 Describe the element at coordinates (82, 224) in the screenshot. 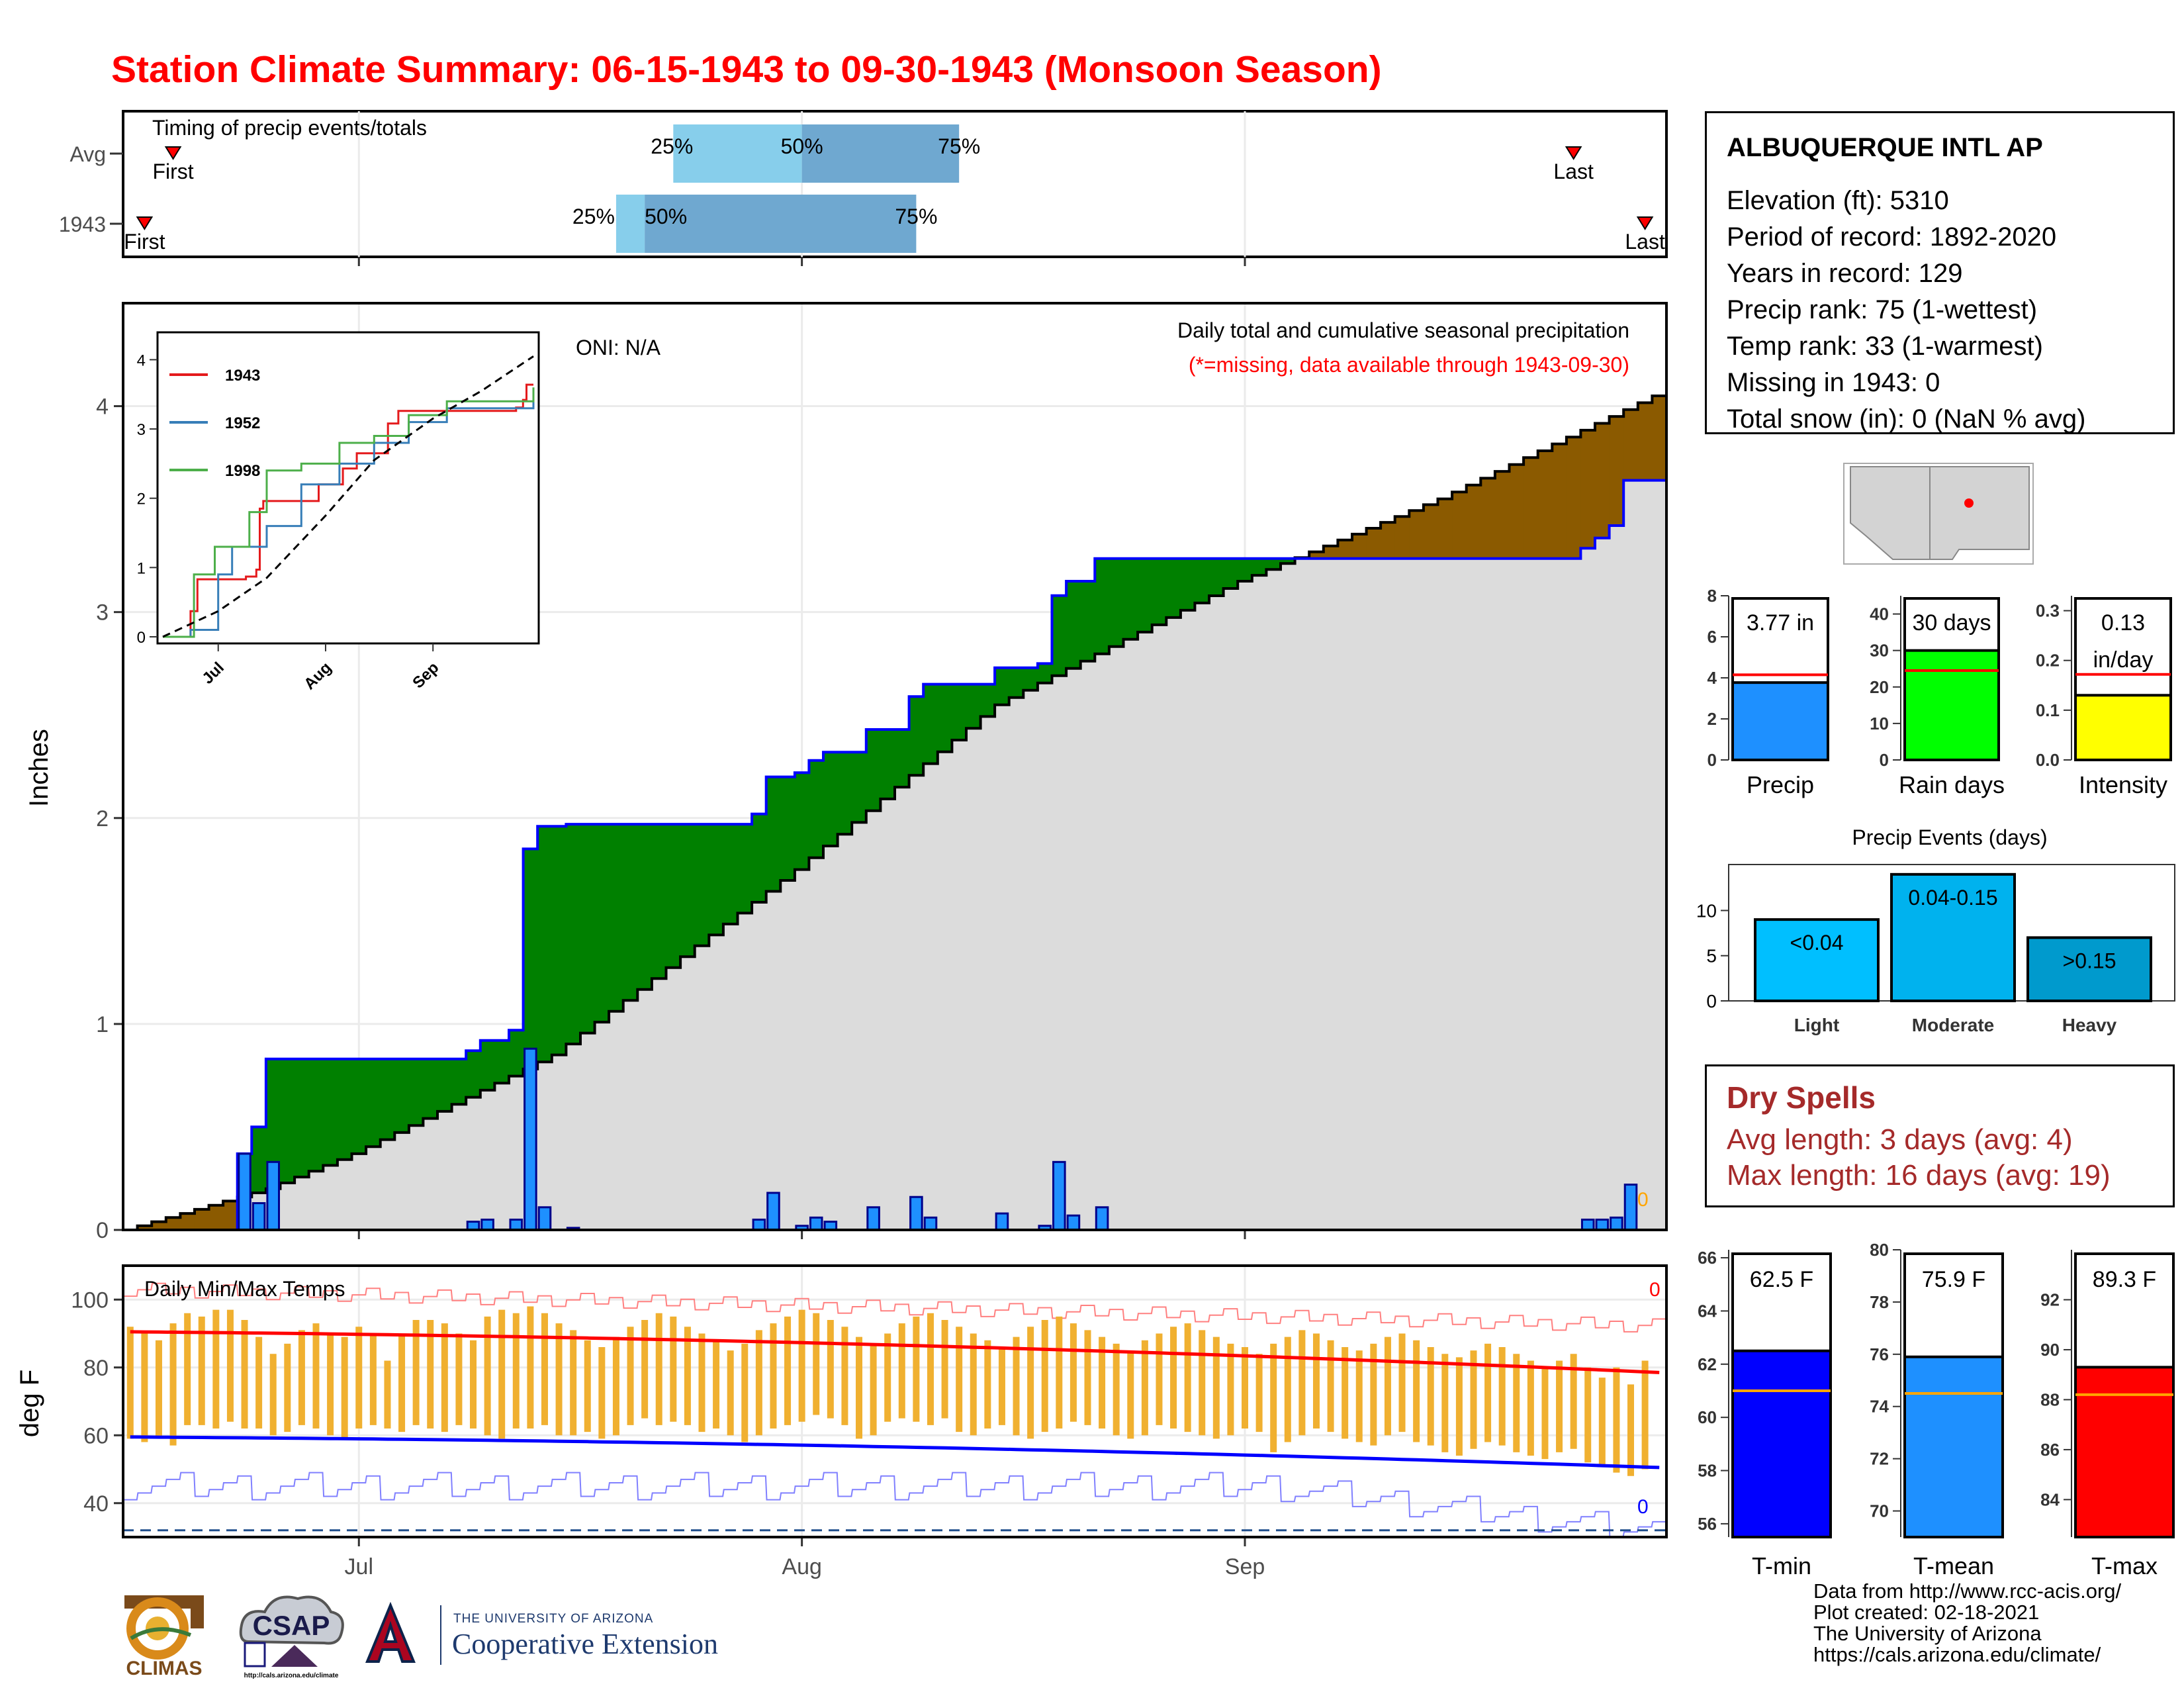

I see `timing-row-label: 1943` at that location.